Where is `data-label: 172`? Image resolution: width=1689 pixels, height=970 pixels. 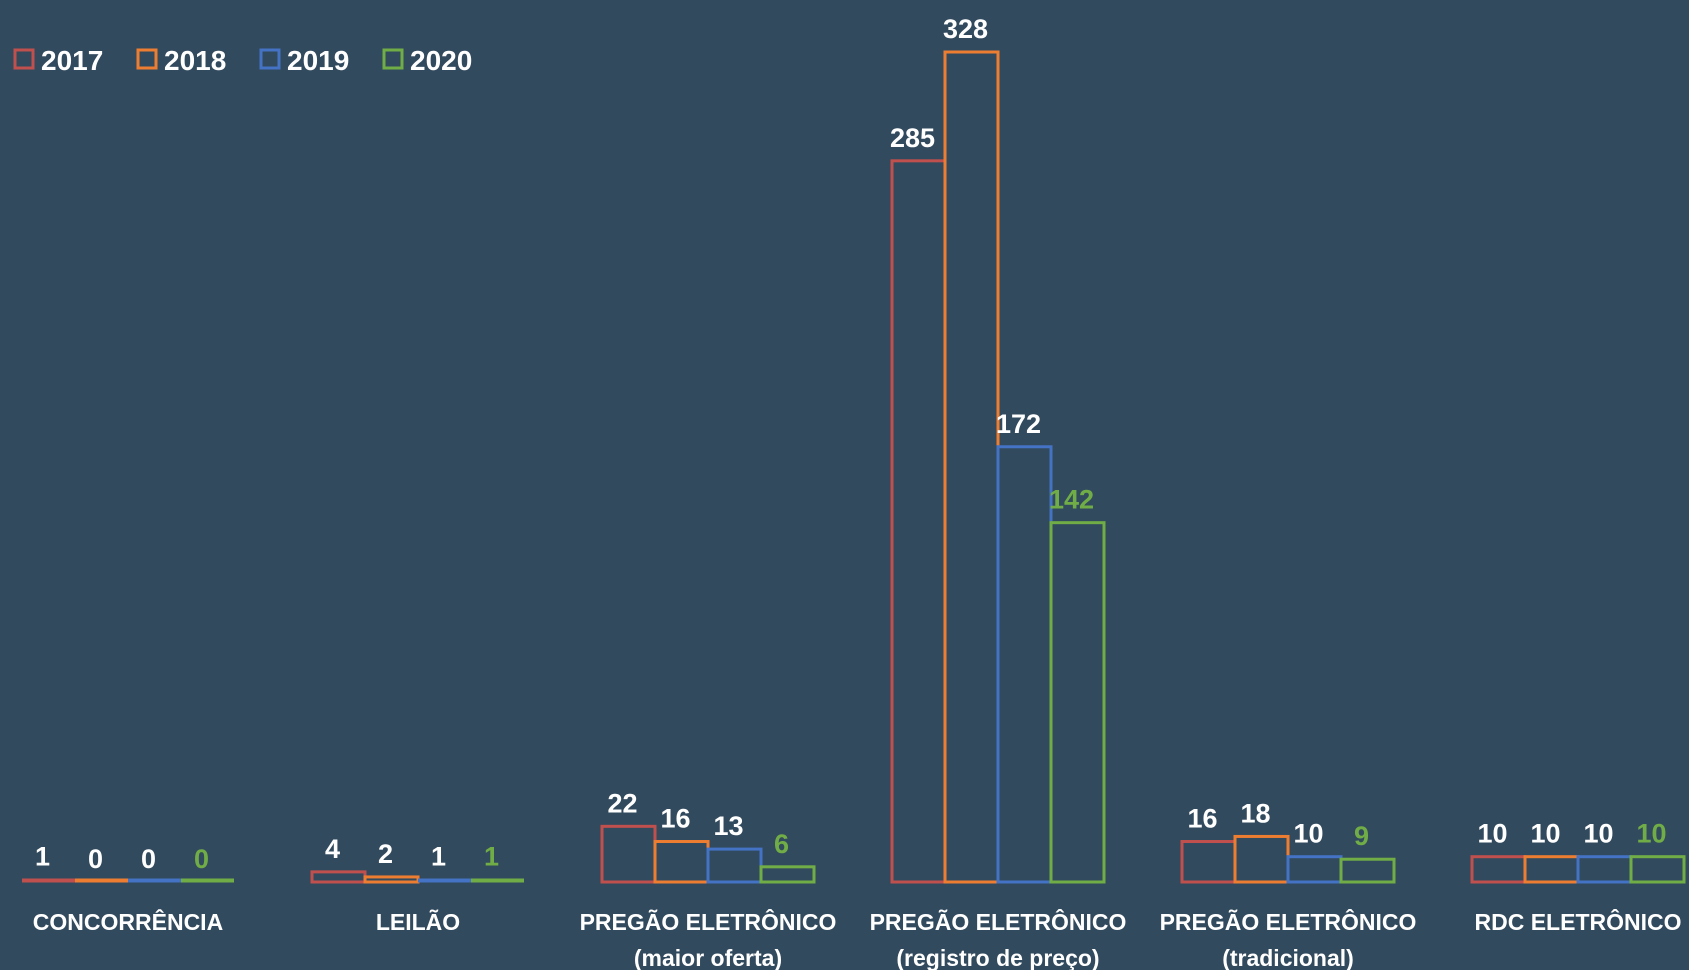
data-label: 172 is located at coordinates (1018, 424).